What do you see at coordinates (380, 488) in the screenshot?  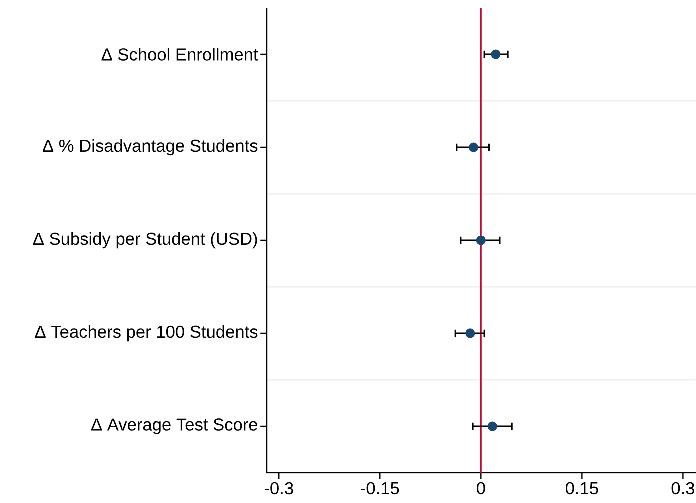 I see `x-tick-label: -0.15` at bounding box center [380, 488].